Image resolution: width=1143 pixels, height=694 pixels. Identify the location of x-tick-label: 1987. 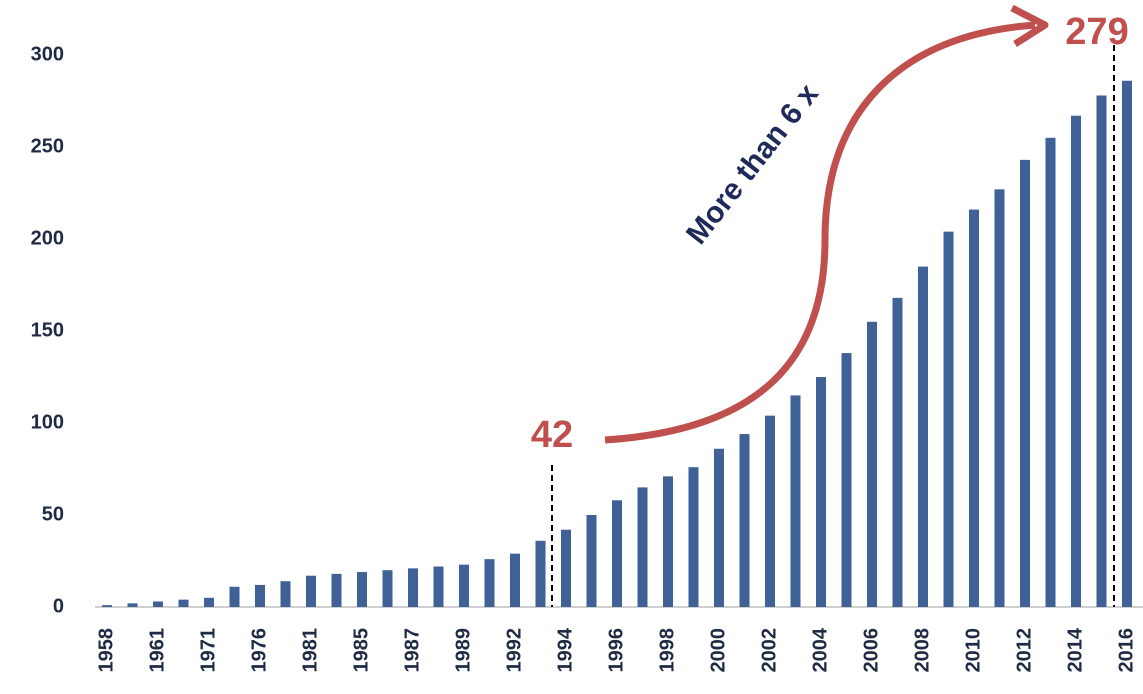
(412, 650).